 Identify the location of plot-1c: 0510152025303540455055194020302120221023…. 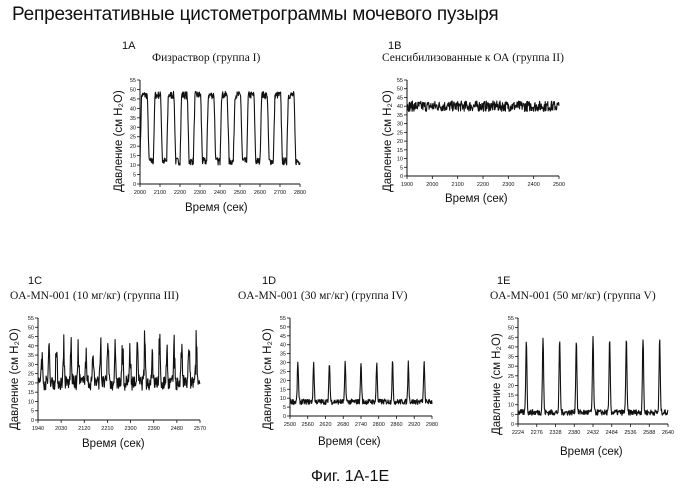
(115, 375).